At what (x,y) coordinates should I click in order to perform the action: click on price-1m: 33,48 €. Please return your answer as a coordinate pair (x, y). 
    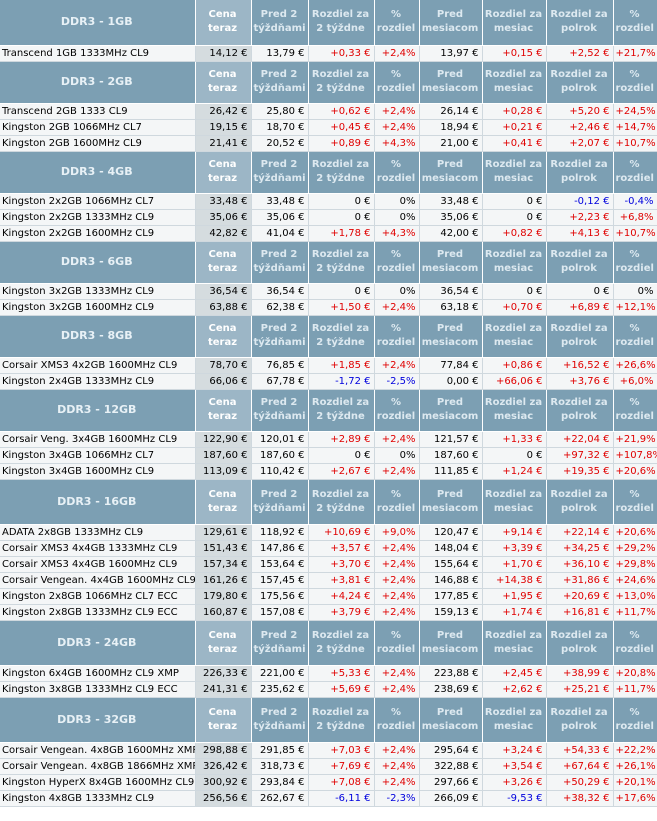
    Looking at the image, I should click on (451, 201).